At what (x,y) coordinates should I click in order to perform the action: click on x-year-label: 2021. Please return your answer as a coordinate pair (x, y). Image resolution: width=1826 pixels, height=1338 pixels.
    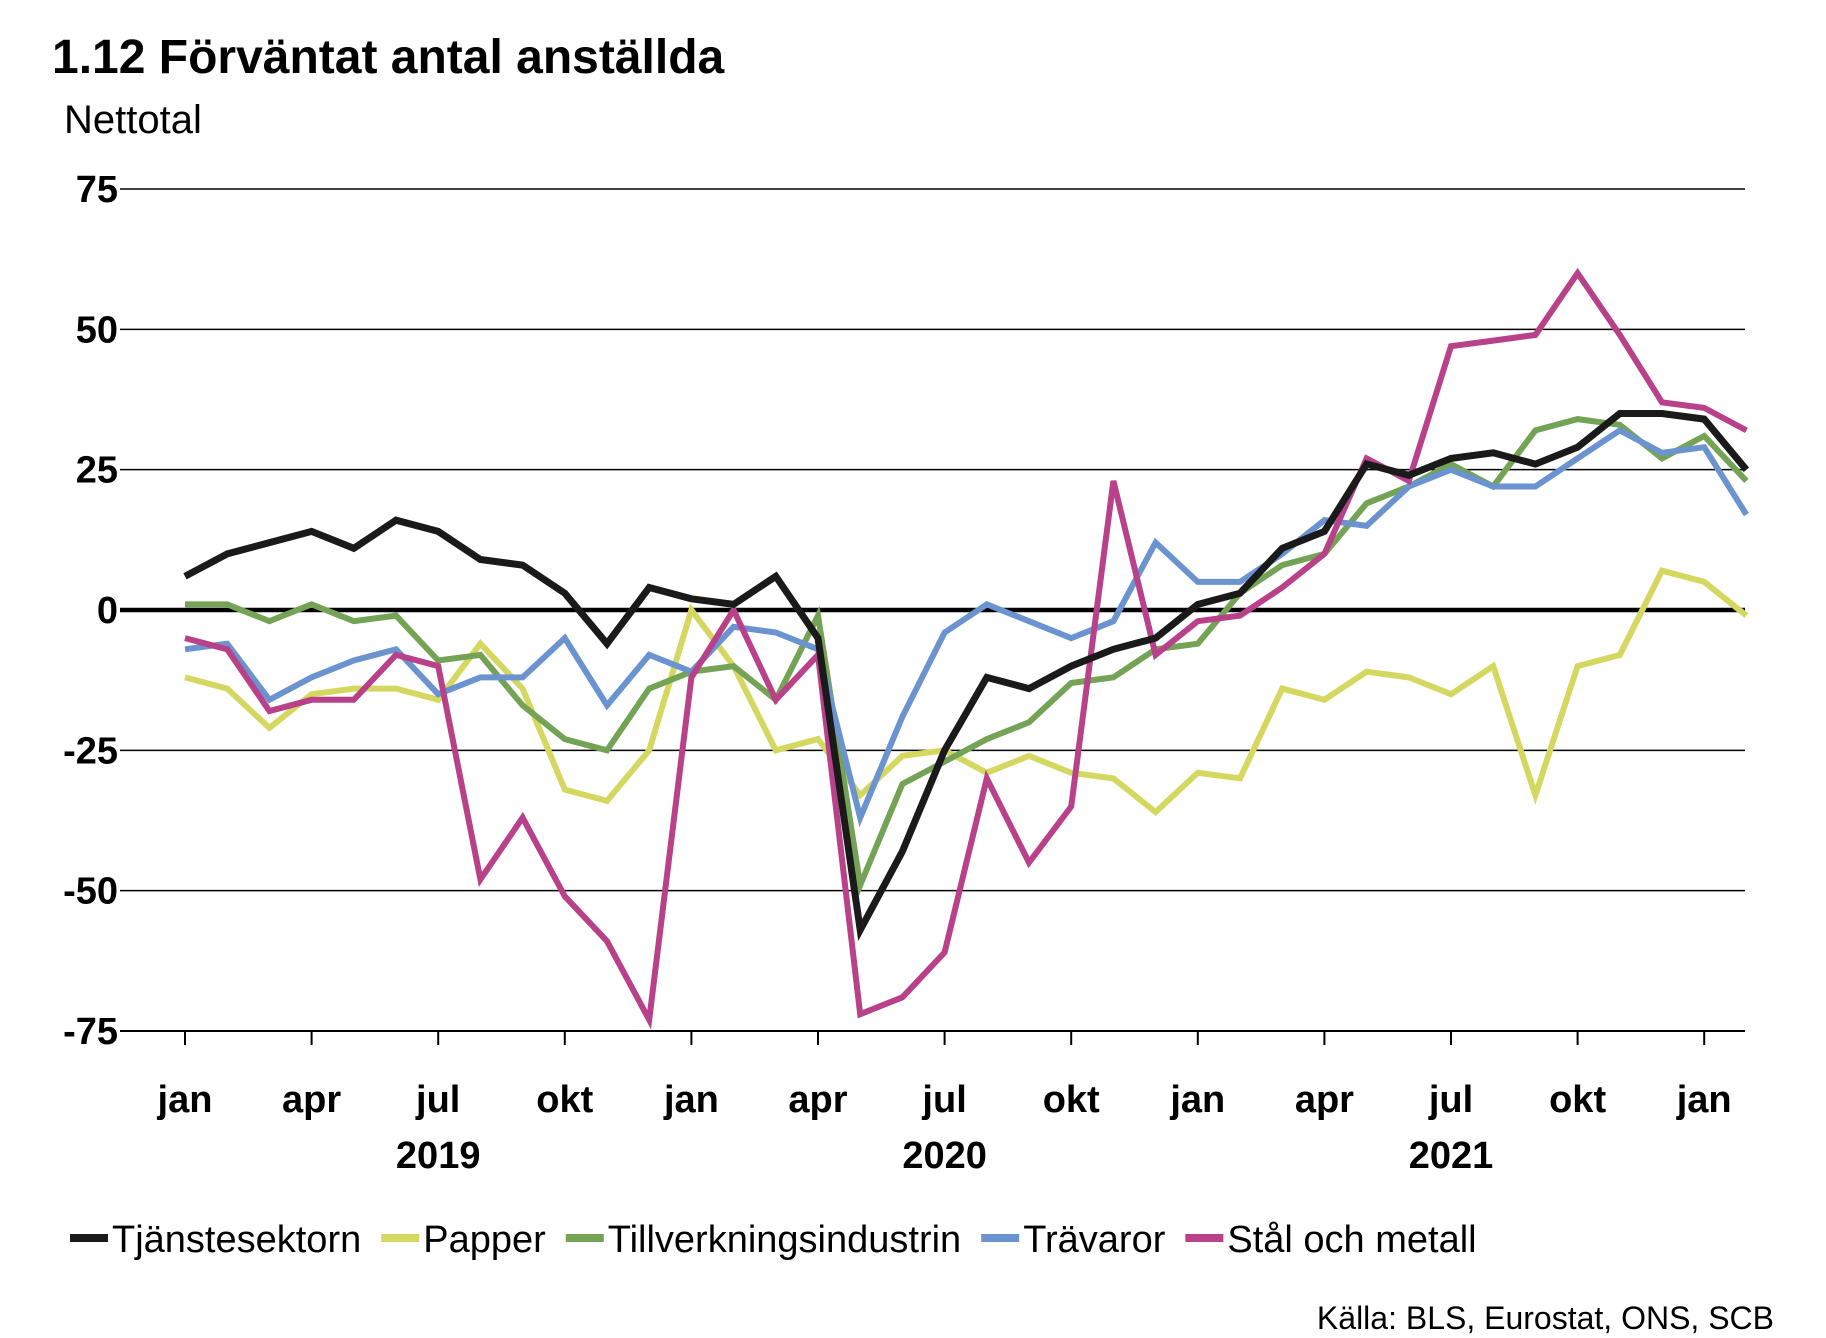
    Looking at the image, I should click on (1451, 1156).